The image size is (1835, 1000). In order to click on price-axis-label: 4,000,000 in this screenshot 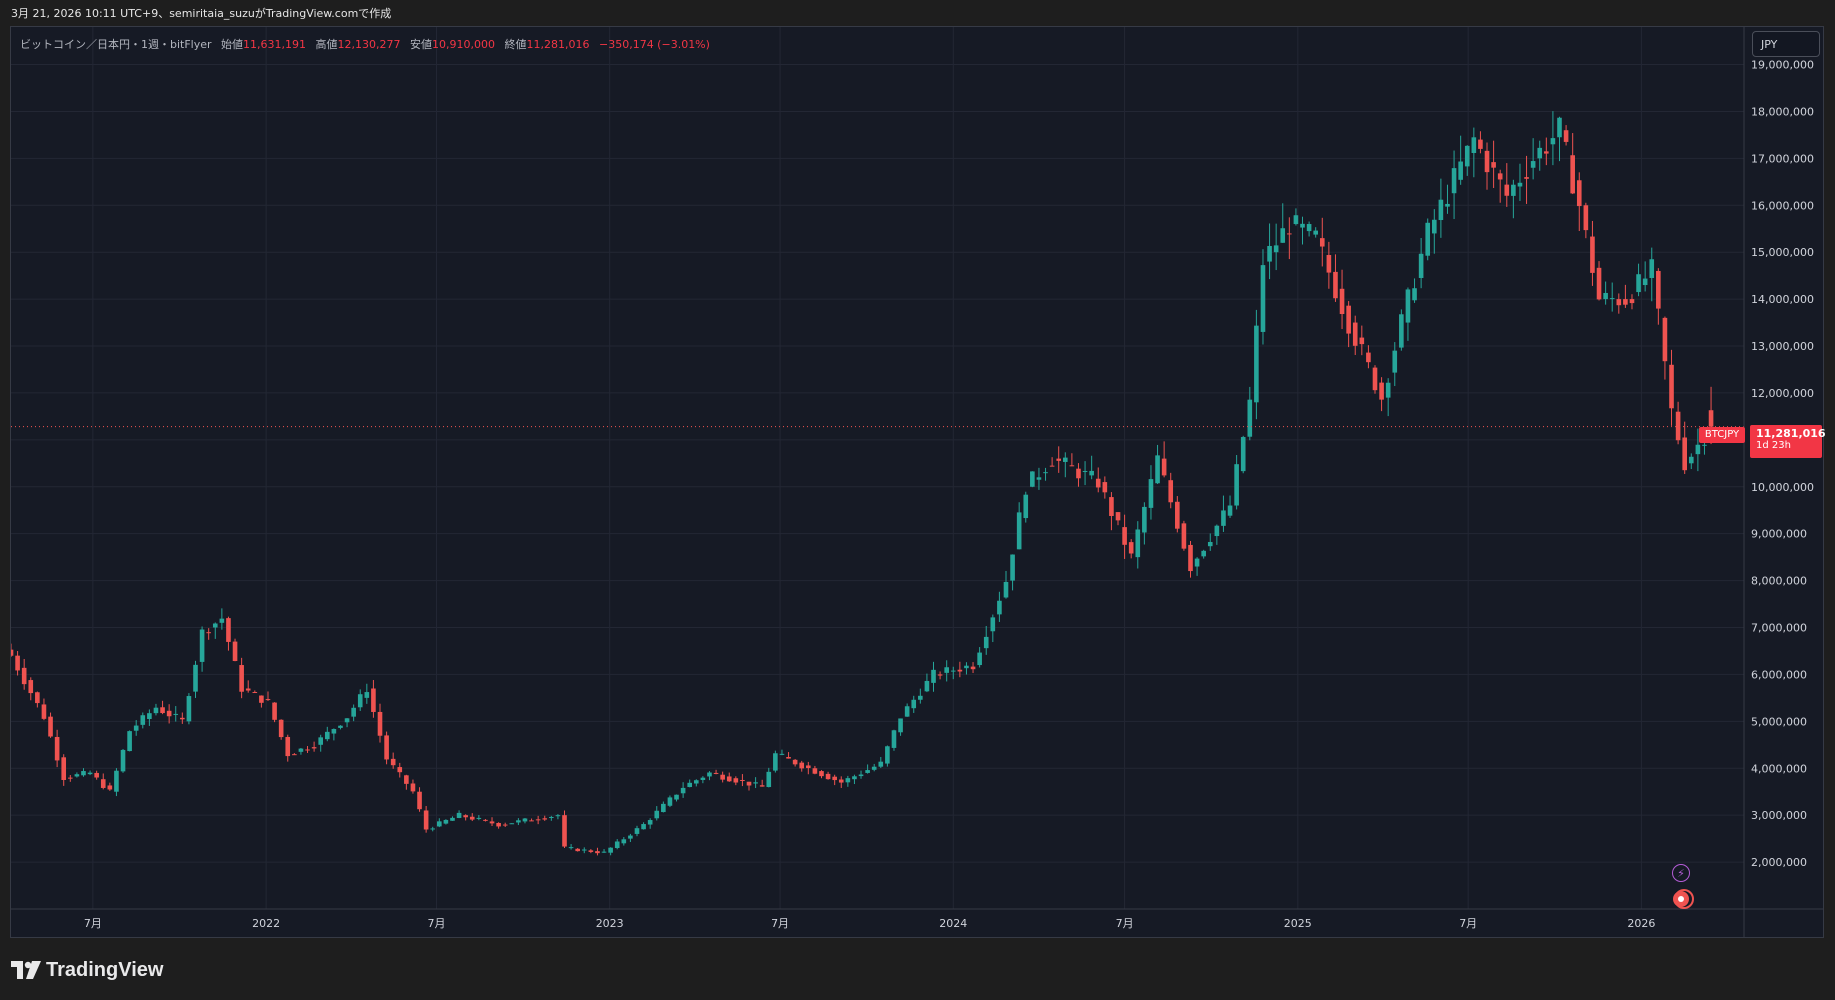, I will do `click(1779, 768)`.